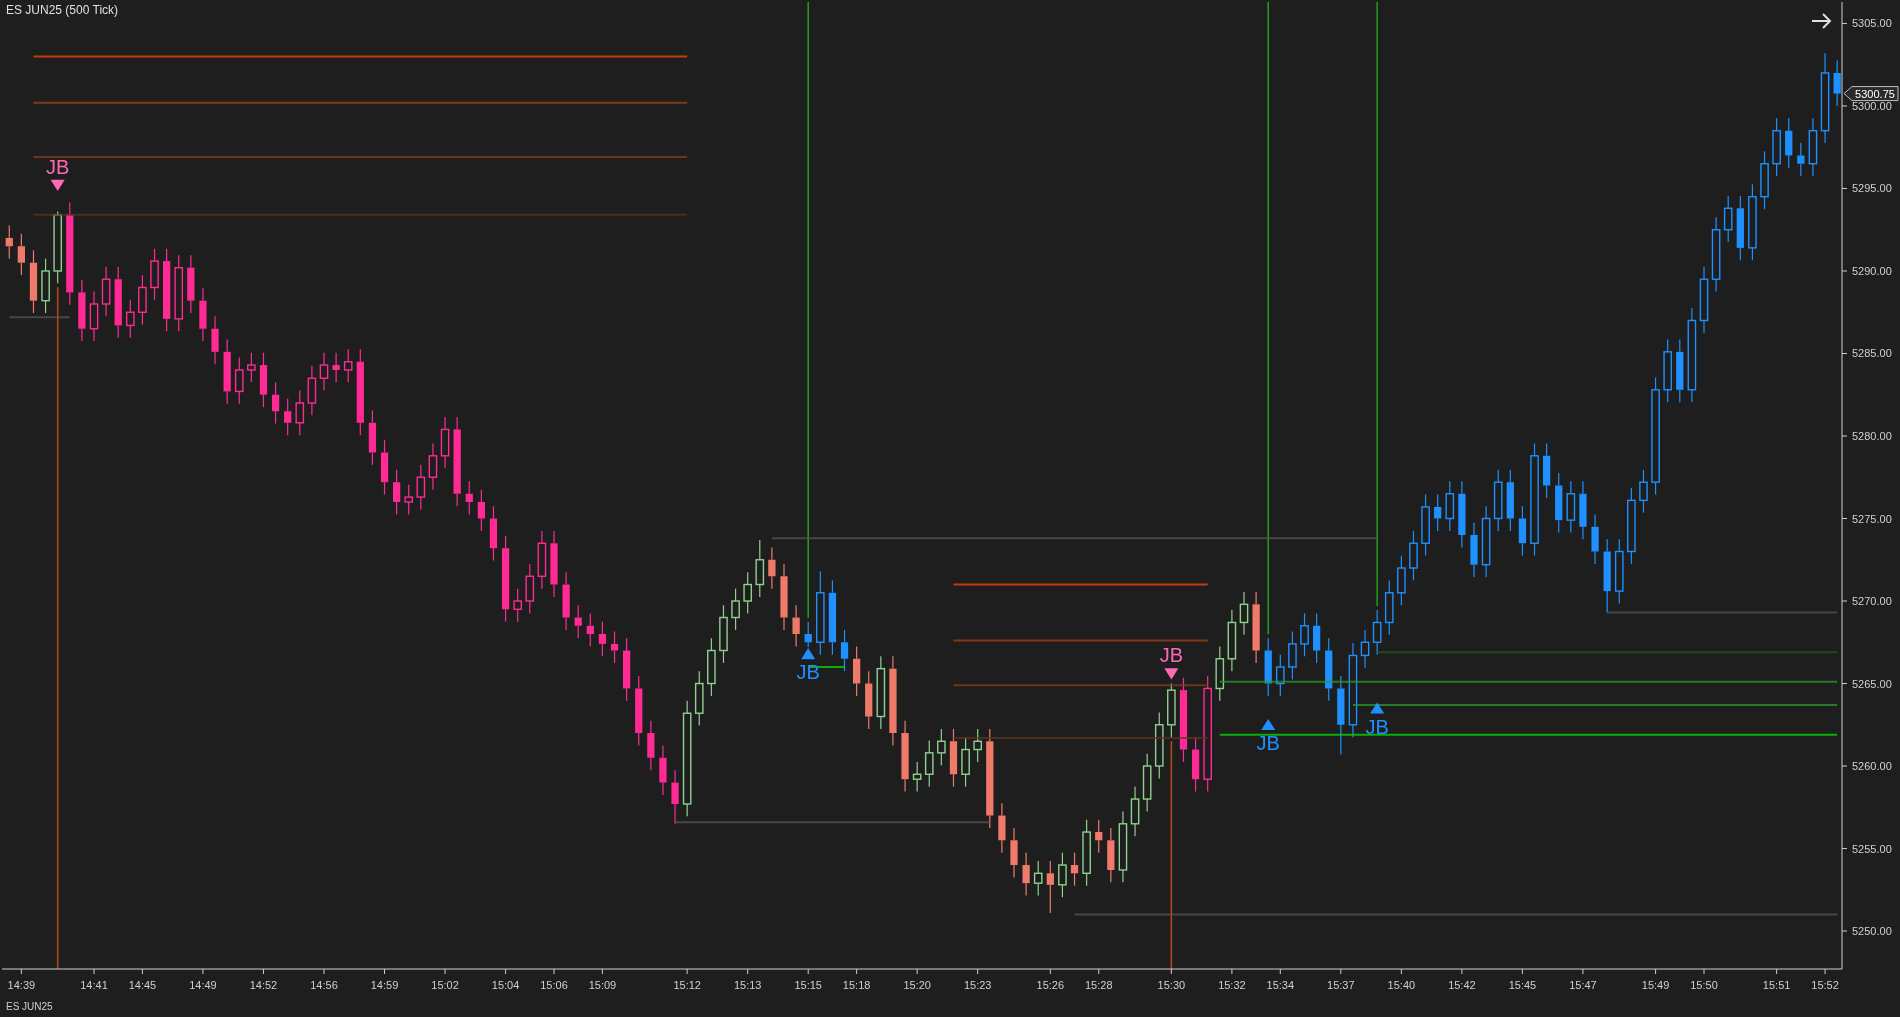  What do you see at coordinates (747, 985) in the screenshot?
I see `x-tick-label: 15:13` at bounding box center [747, 985].